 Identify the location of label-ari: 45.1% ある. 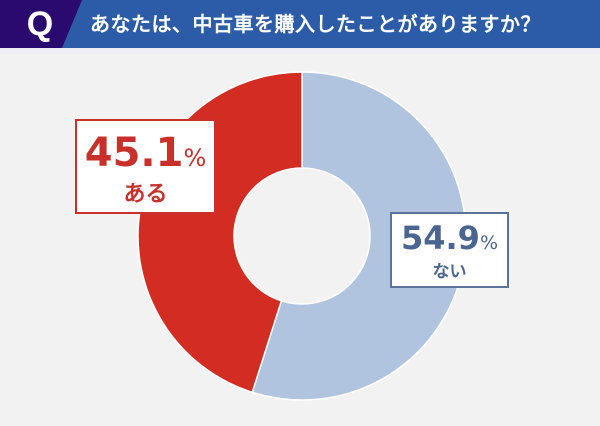
(145, 166).